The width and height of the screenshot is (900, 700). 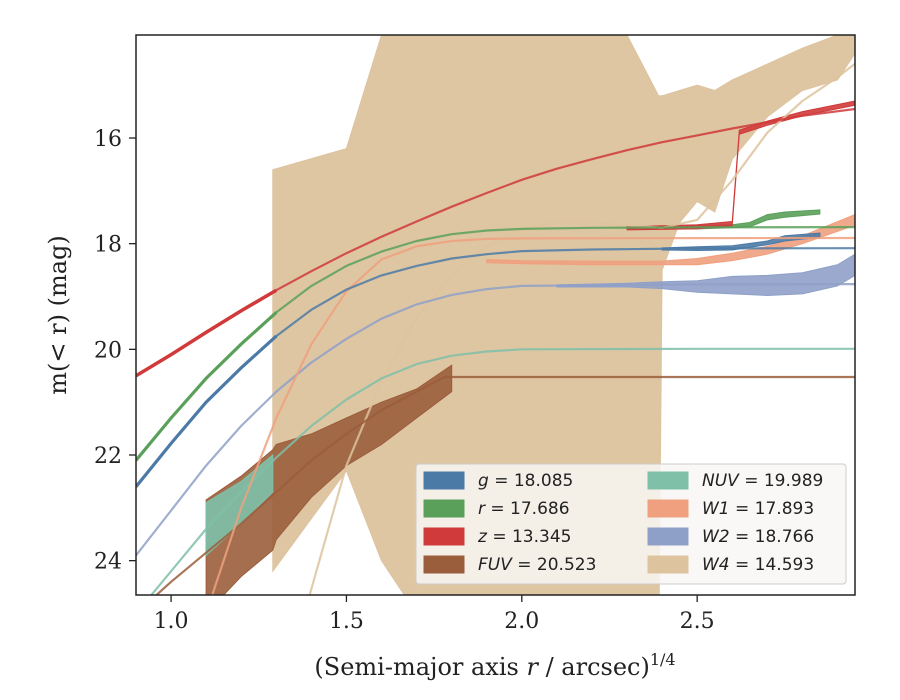 I want to click on legend-entry-z: z = 13.345, so click(x=524, y=537).